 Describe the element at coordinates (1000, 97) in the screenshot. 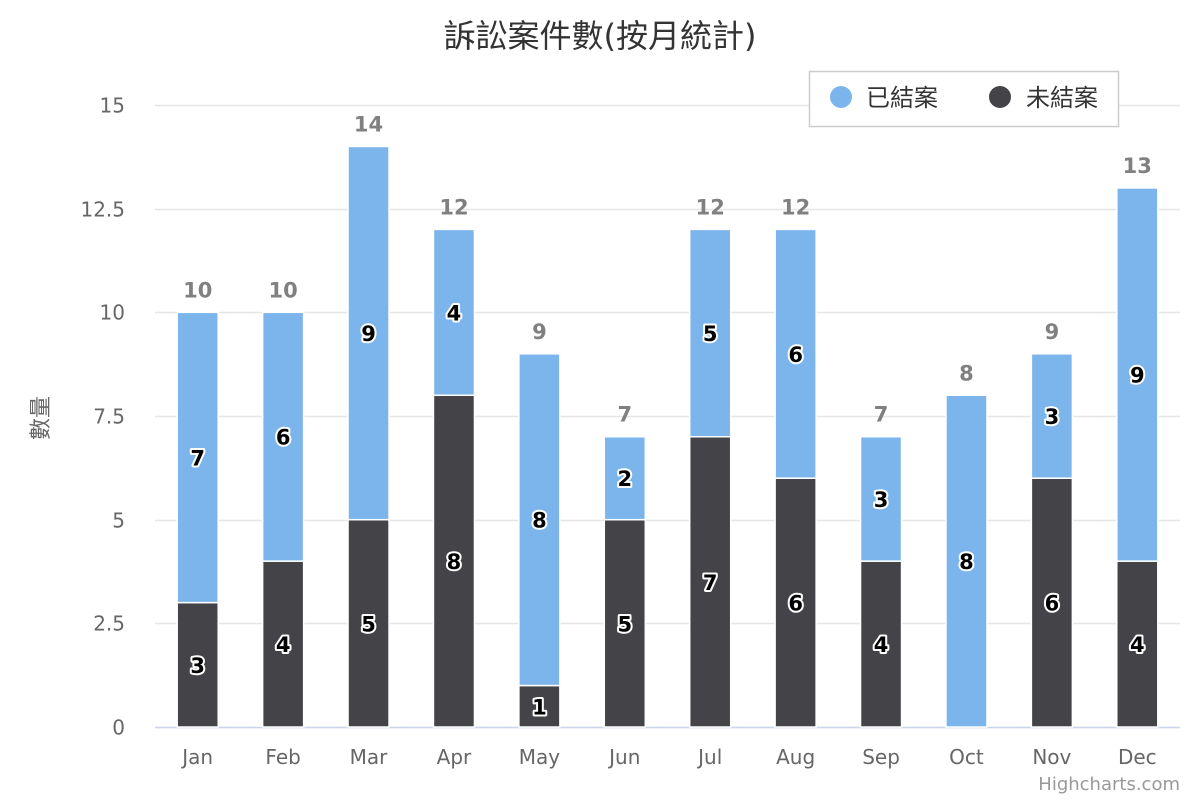

I see `legend-marker-open` at that location.